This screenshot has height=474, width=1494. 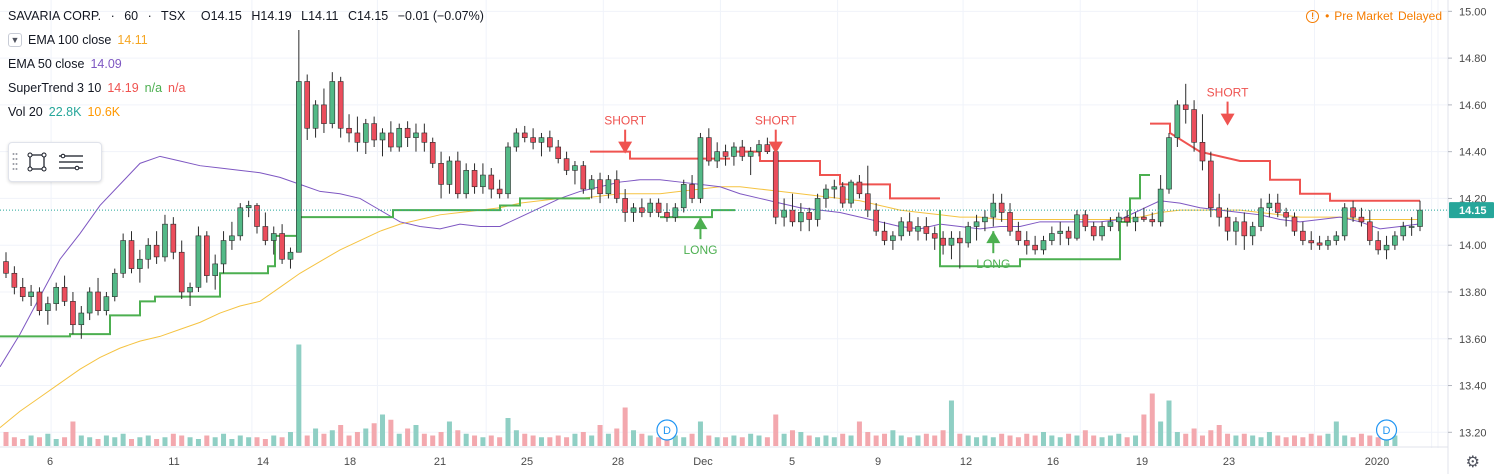 What do you see at coordinates (67, 112) in the screenshot?
I see `indicator-volume: Vol 20 22.8K 10.6K` at bounding box center [67, 112].